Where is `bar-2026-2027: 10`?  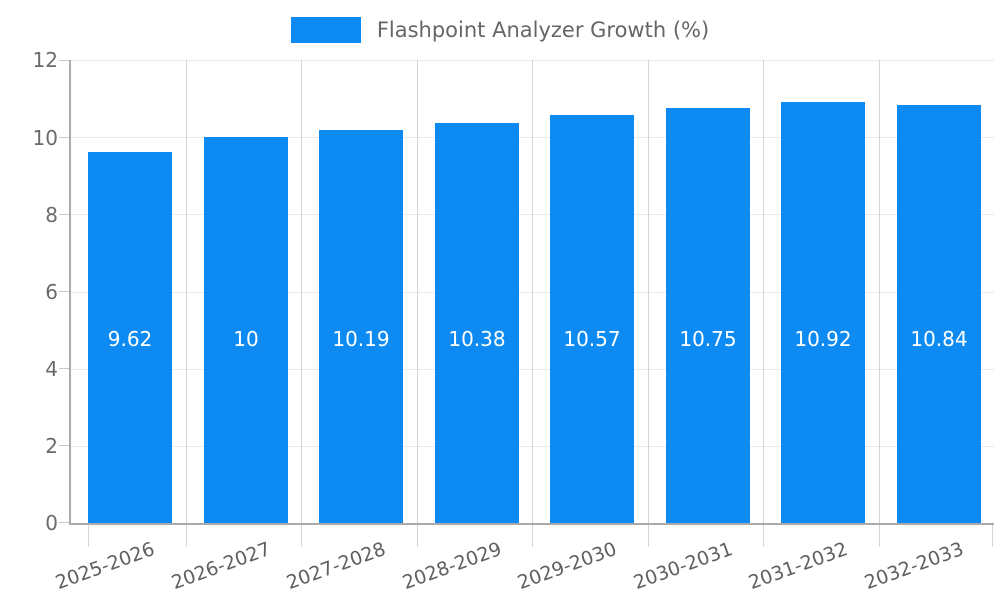 bar-2026-2027: 10 is located at coordinates (246, 330).